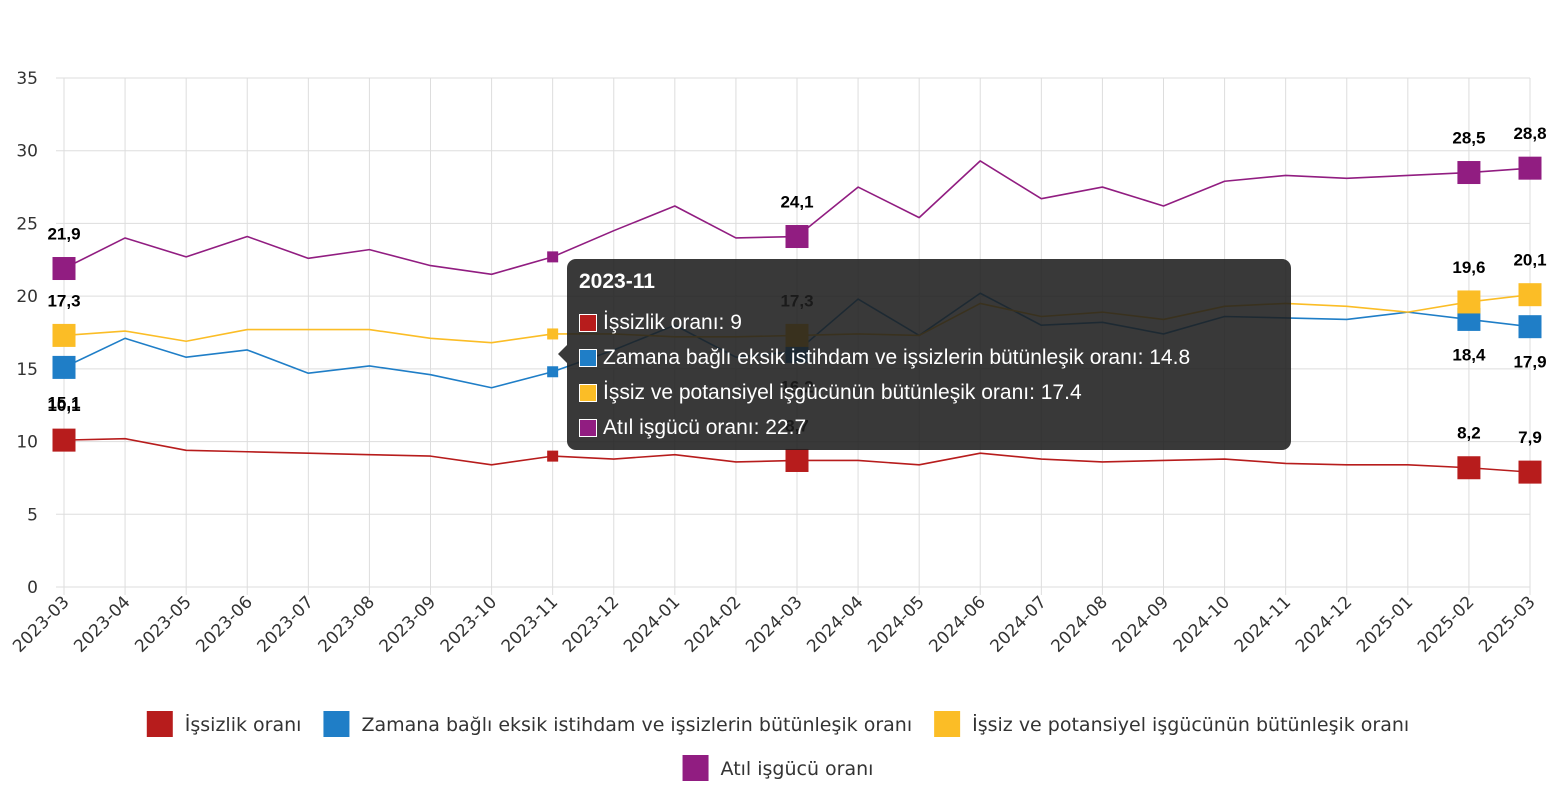 This screenshot has height=800, width=1556. What do you see at coordinates (929, 322) in the screenshot?
I see `tooltip-row: İşsizlik oranı: 9` at bounding box center [929, 322].